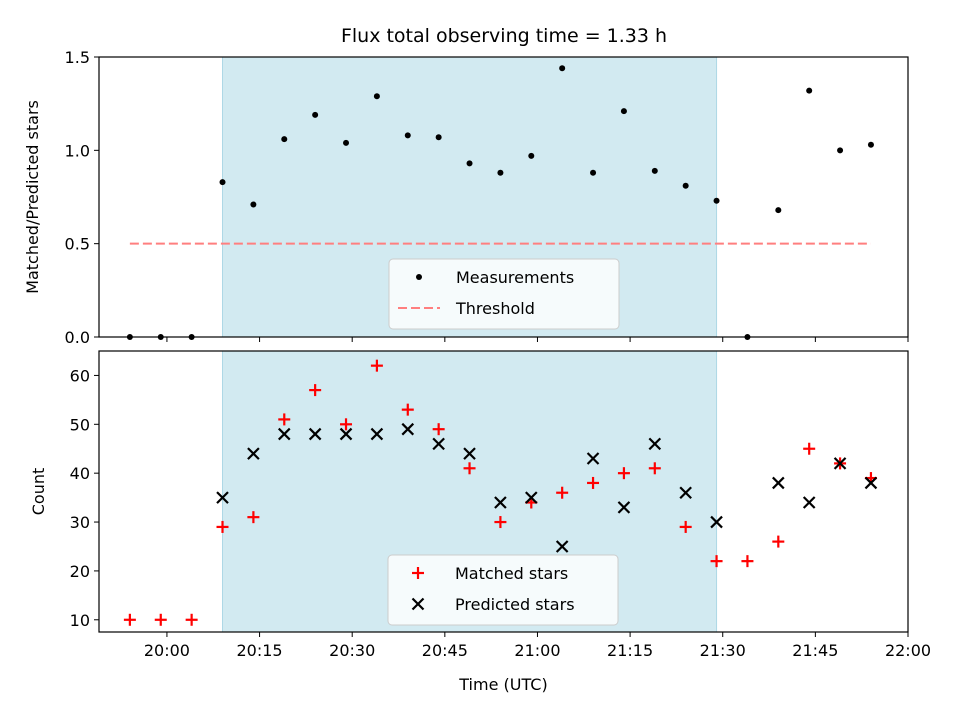  I want to click on y-tick-label: 20, so click(80, 571).